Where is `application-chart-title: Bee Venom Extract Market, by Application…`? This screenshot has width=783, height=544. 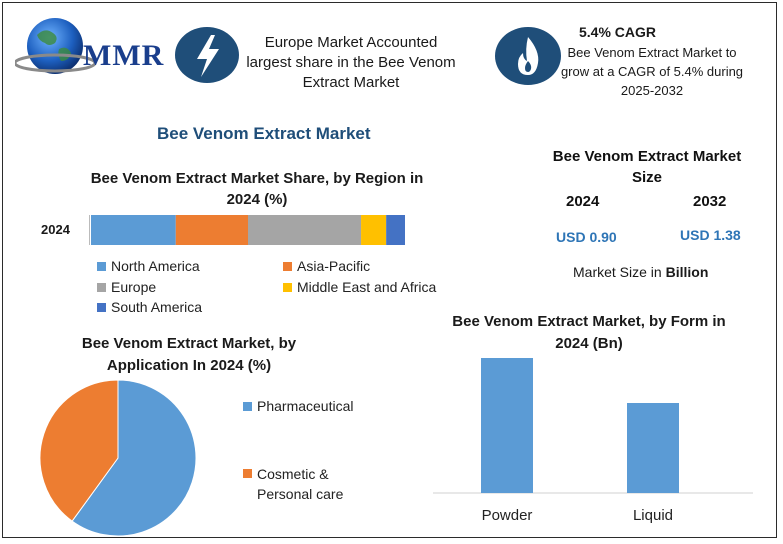 application-chart-title: Bee Venom Extract Market, by Application… is located at coordinates (189, 354).